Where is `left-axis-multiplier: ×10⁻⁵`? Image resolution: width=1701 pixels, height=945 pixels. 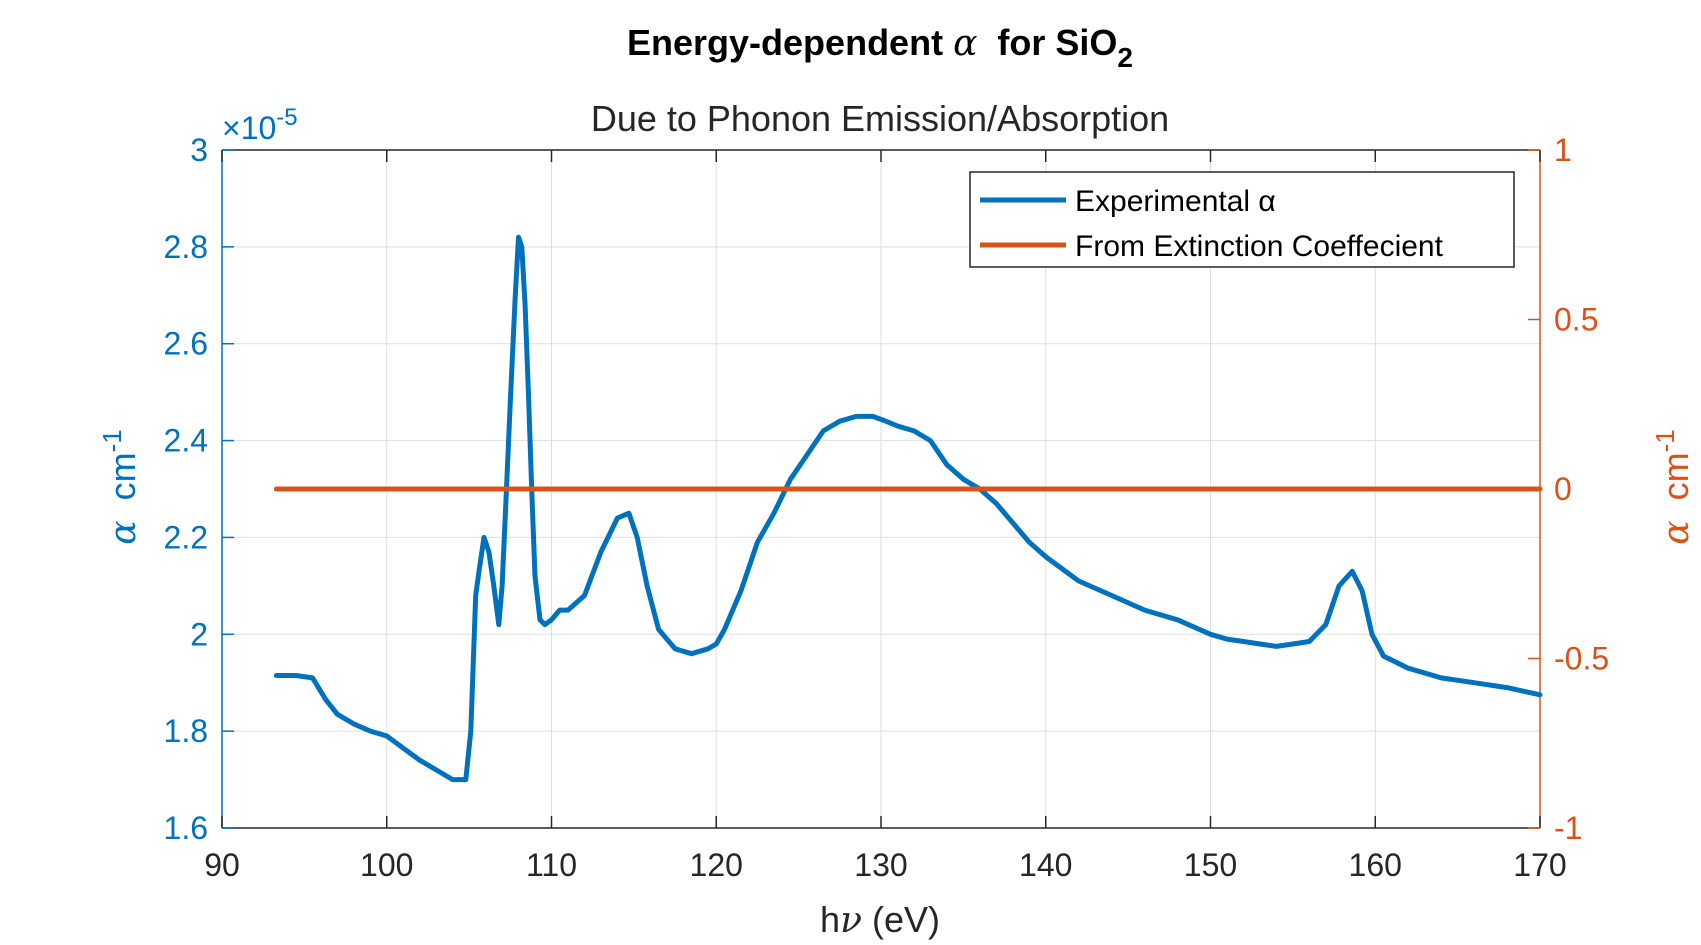
left-axis-multiplier: ×10⁻⁵ is located at coordinates (260, 125).